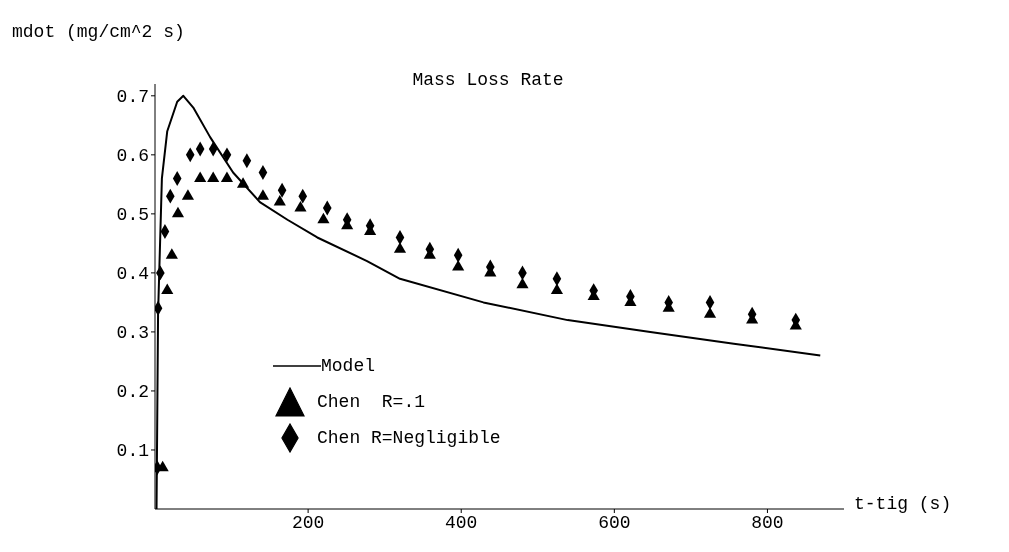  I want to click on legend-label: Model, so click(348, 366).